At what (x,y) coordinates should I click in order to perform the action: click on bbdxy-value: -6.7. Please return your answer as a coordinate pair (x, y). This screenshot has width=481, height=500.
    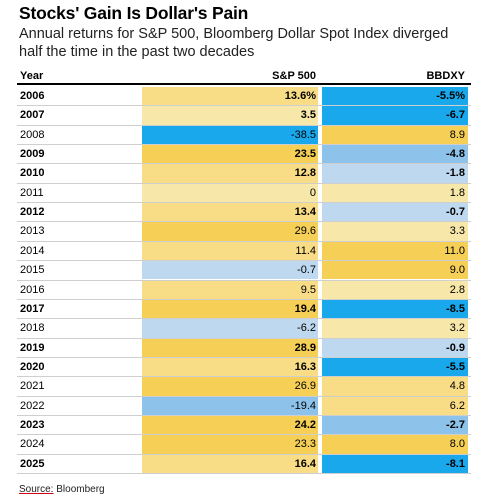
    Looking at the image, I should click on (455, 115).